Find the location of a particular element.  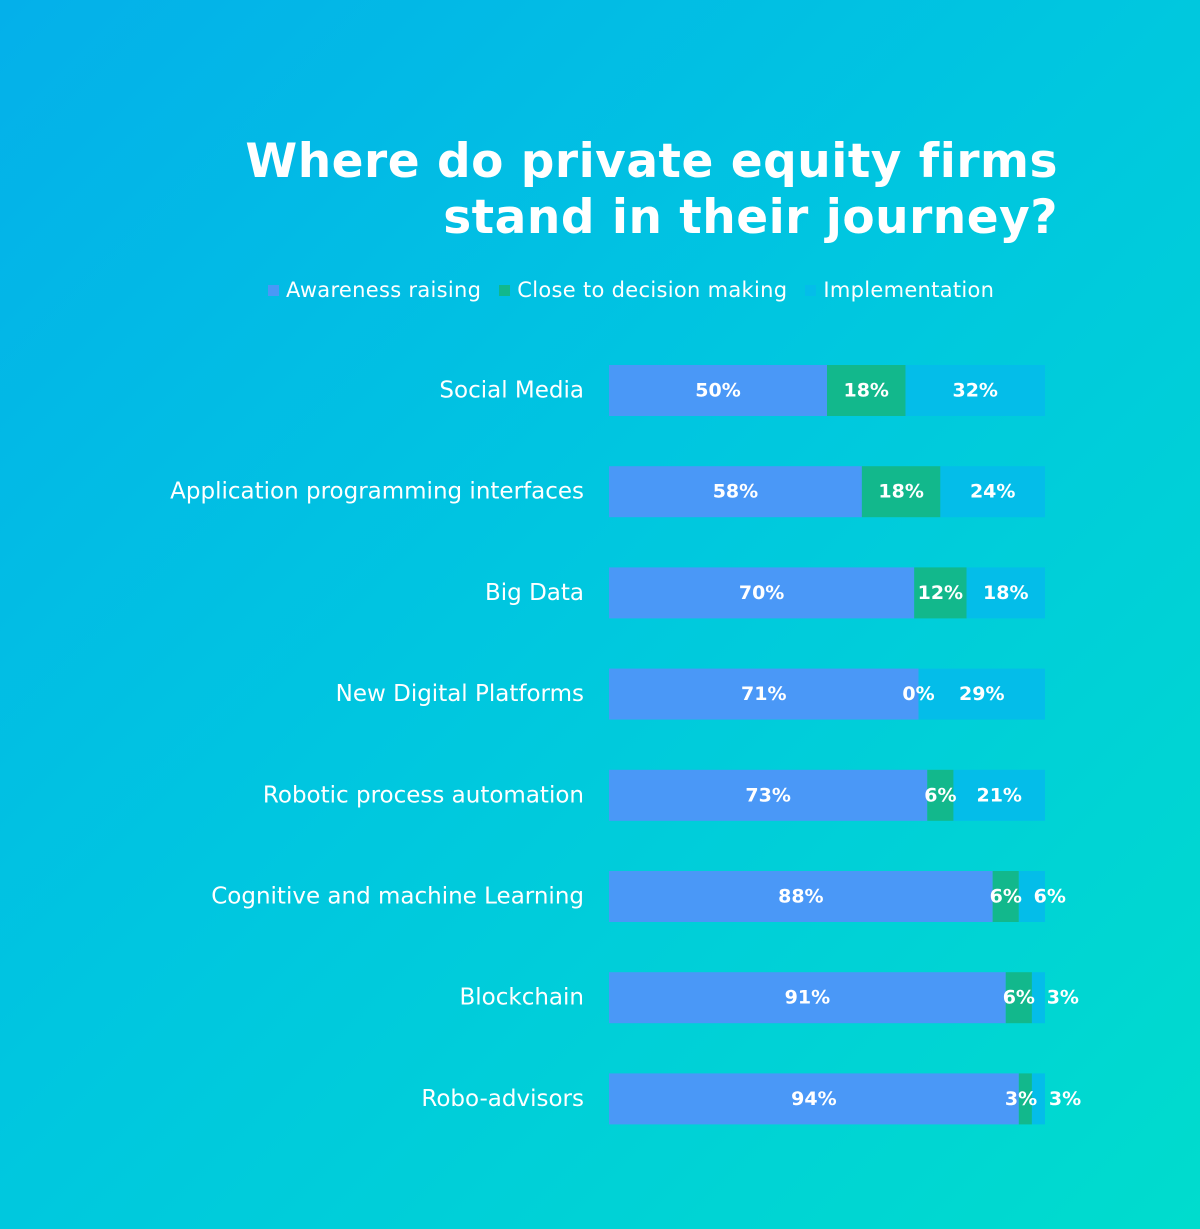

value-label-new-digital-platforms-implementation: 29% is located at coordinates (981, 694).